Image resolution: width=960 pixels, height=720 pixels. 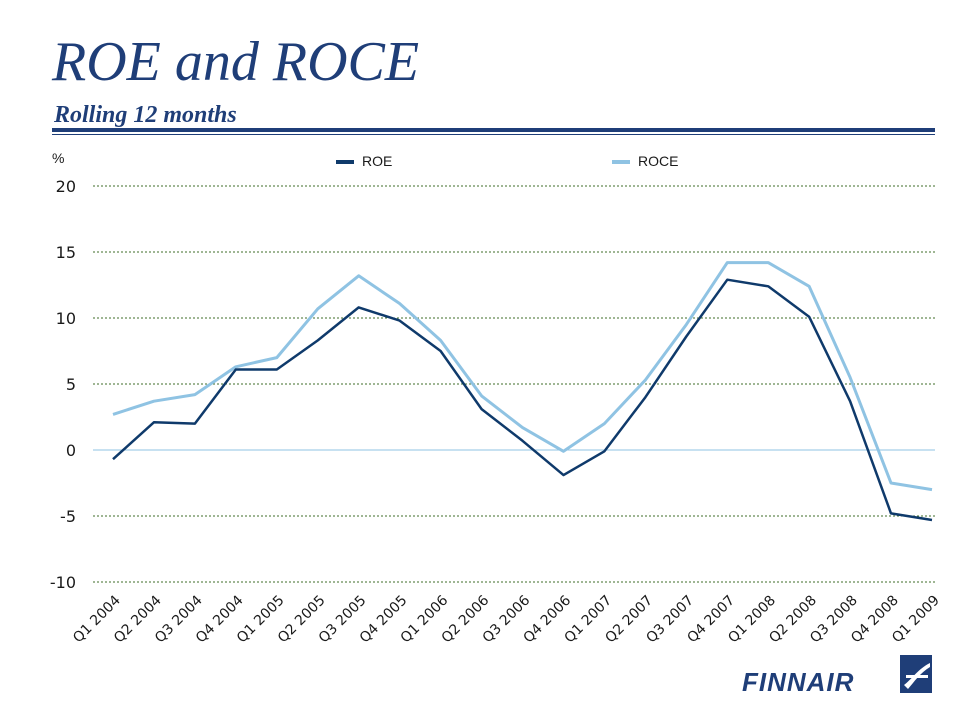 What do you see at coordinates (68, 516) in the screenshot?
I see `y-tick-label: -5` at bounding box center [68, 516].